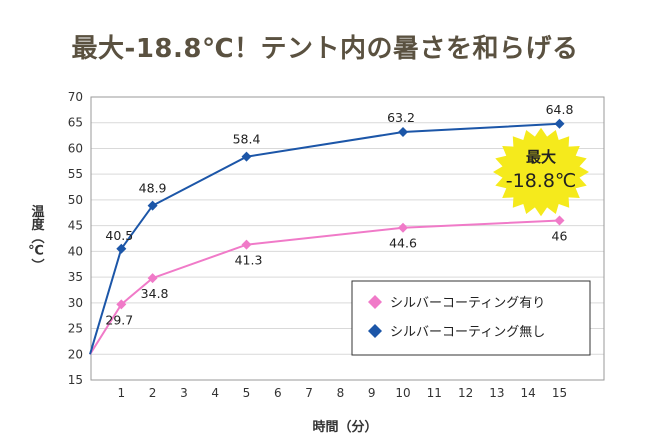 The width and height of the screenshot is (650, 445). What do you see at coordinates (155, 293) in the screenshot?
I see `data-label: 34.8` at bounding box center [155, 293].